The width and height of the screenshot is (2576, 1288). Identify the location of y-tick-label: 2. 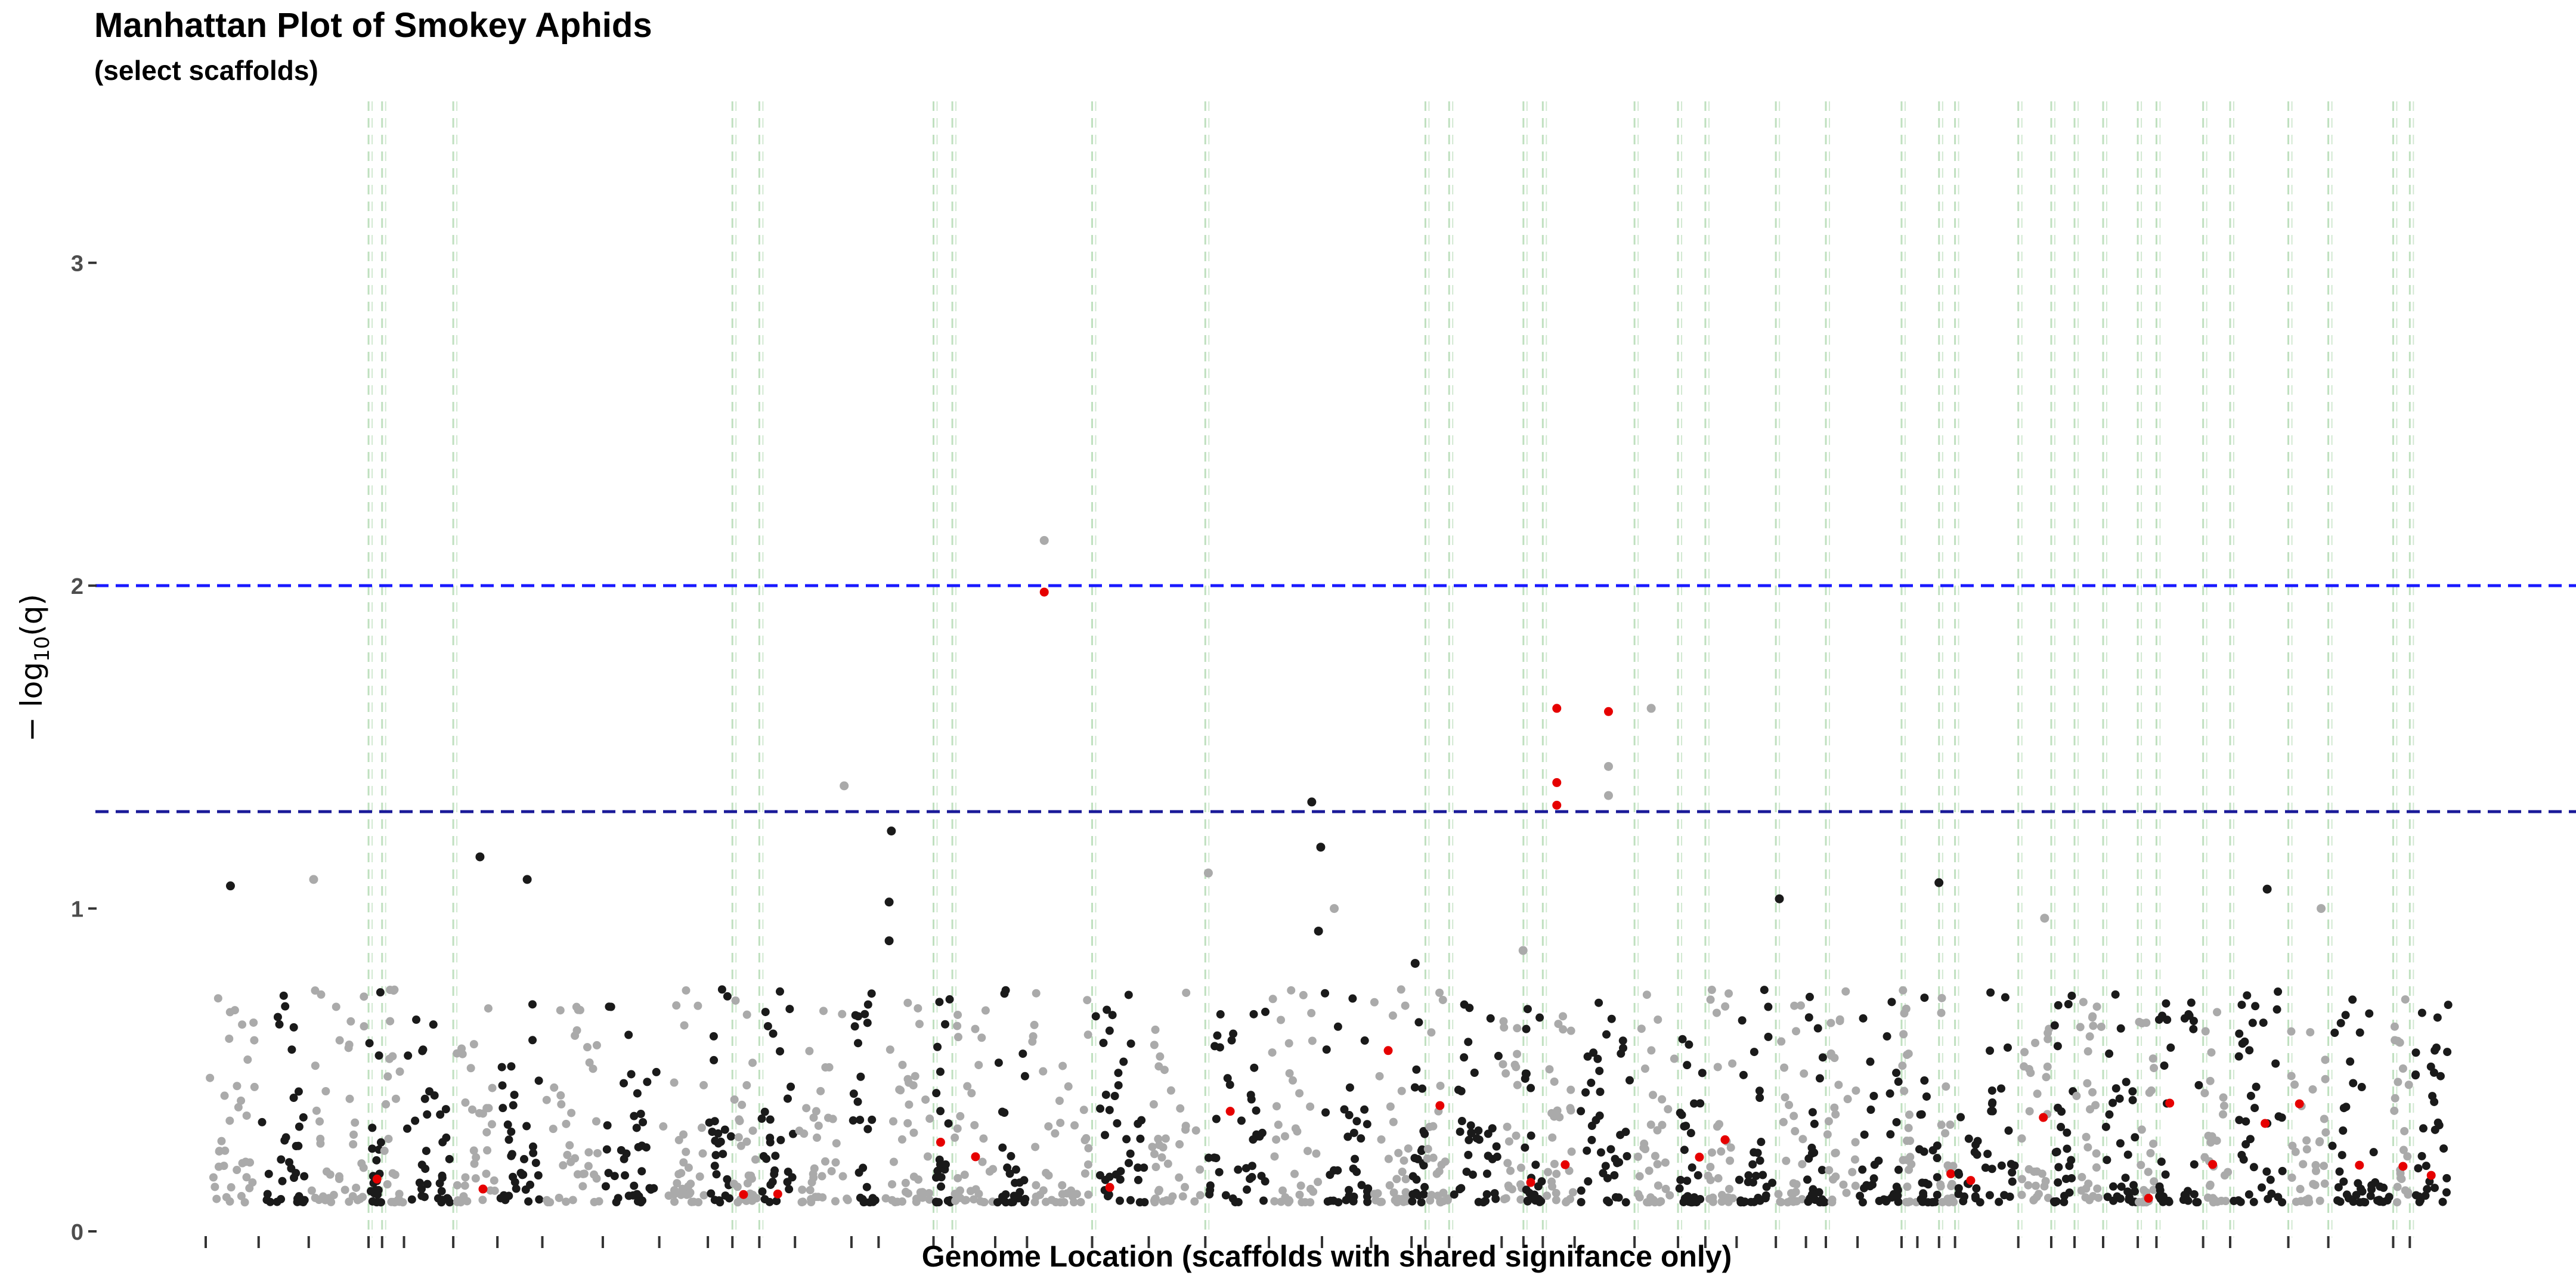
(77, 586).